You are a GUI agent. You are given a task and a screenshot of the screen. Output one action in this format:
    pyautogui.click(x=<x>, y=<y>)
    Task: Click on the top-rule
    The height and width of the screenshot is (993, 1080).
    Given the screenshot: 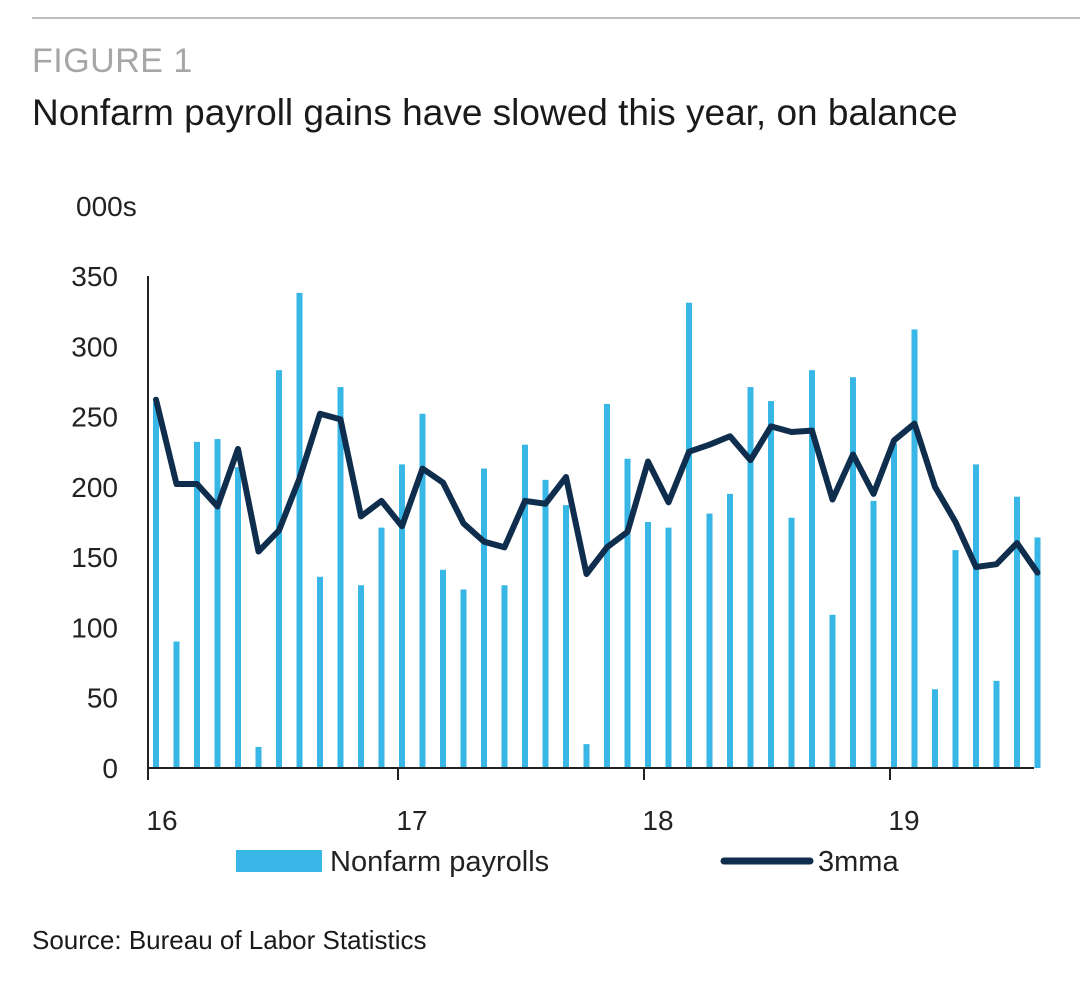 What is the action you would take?
    pyautogui.click(x=556, y=18)
    